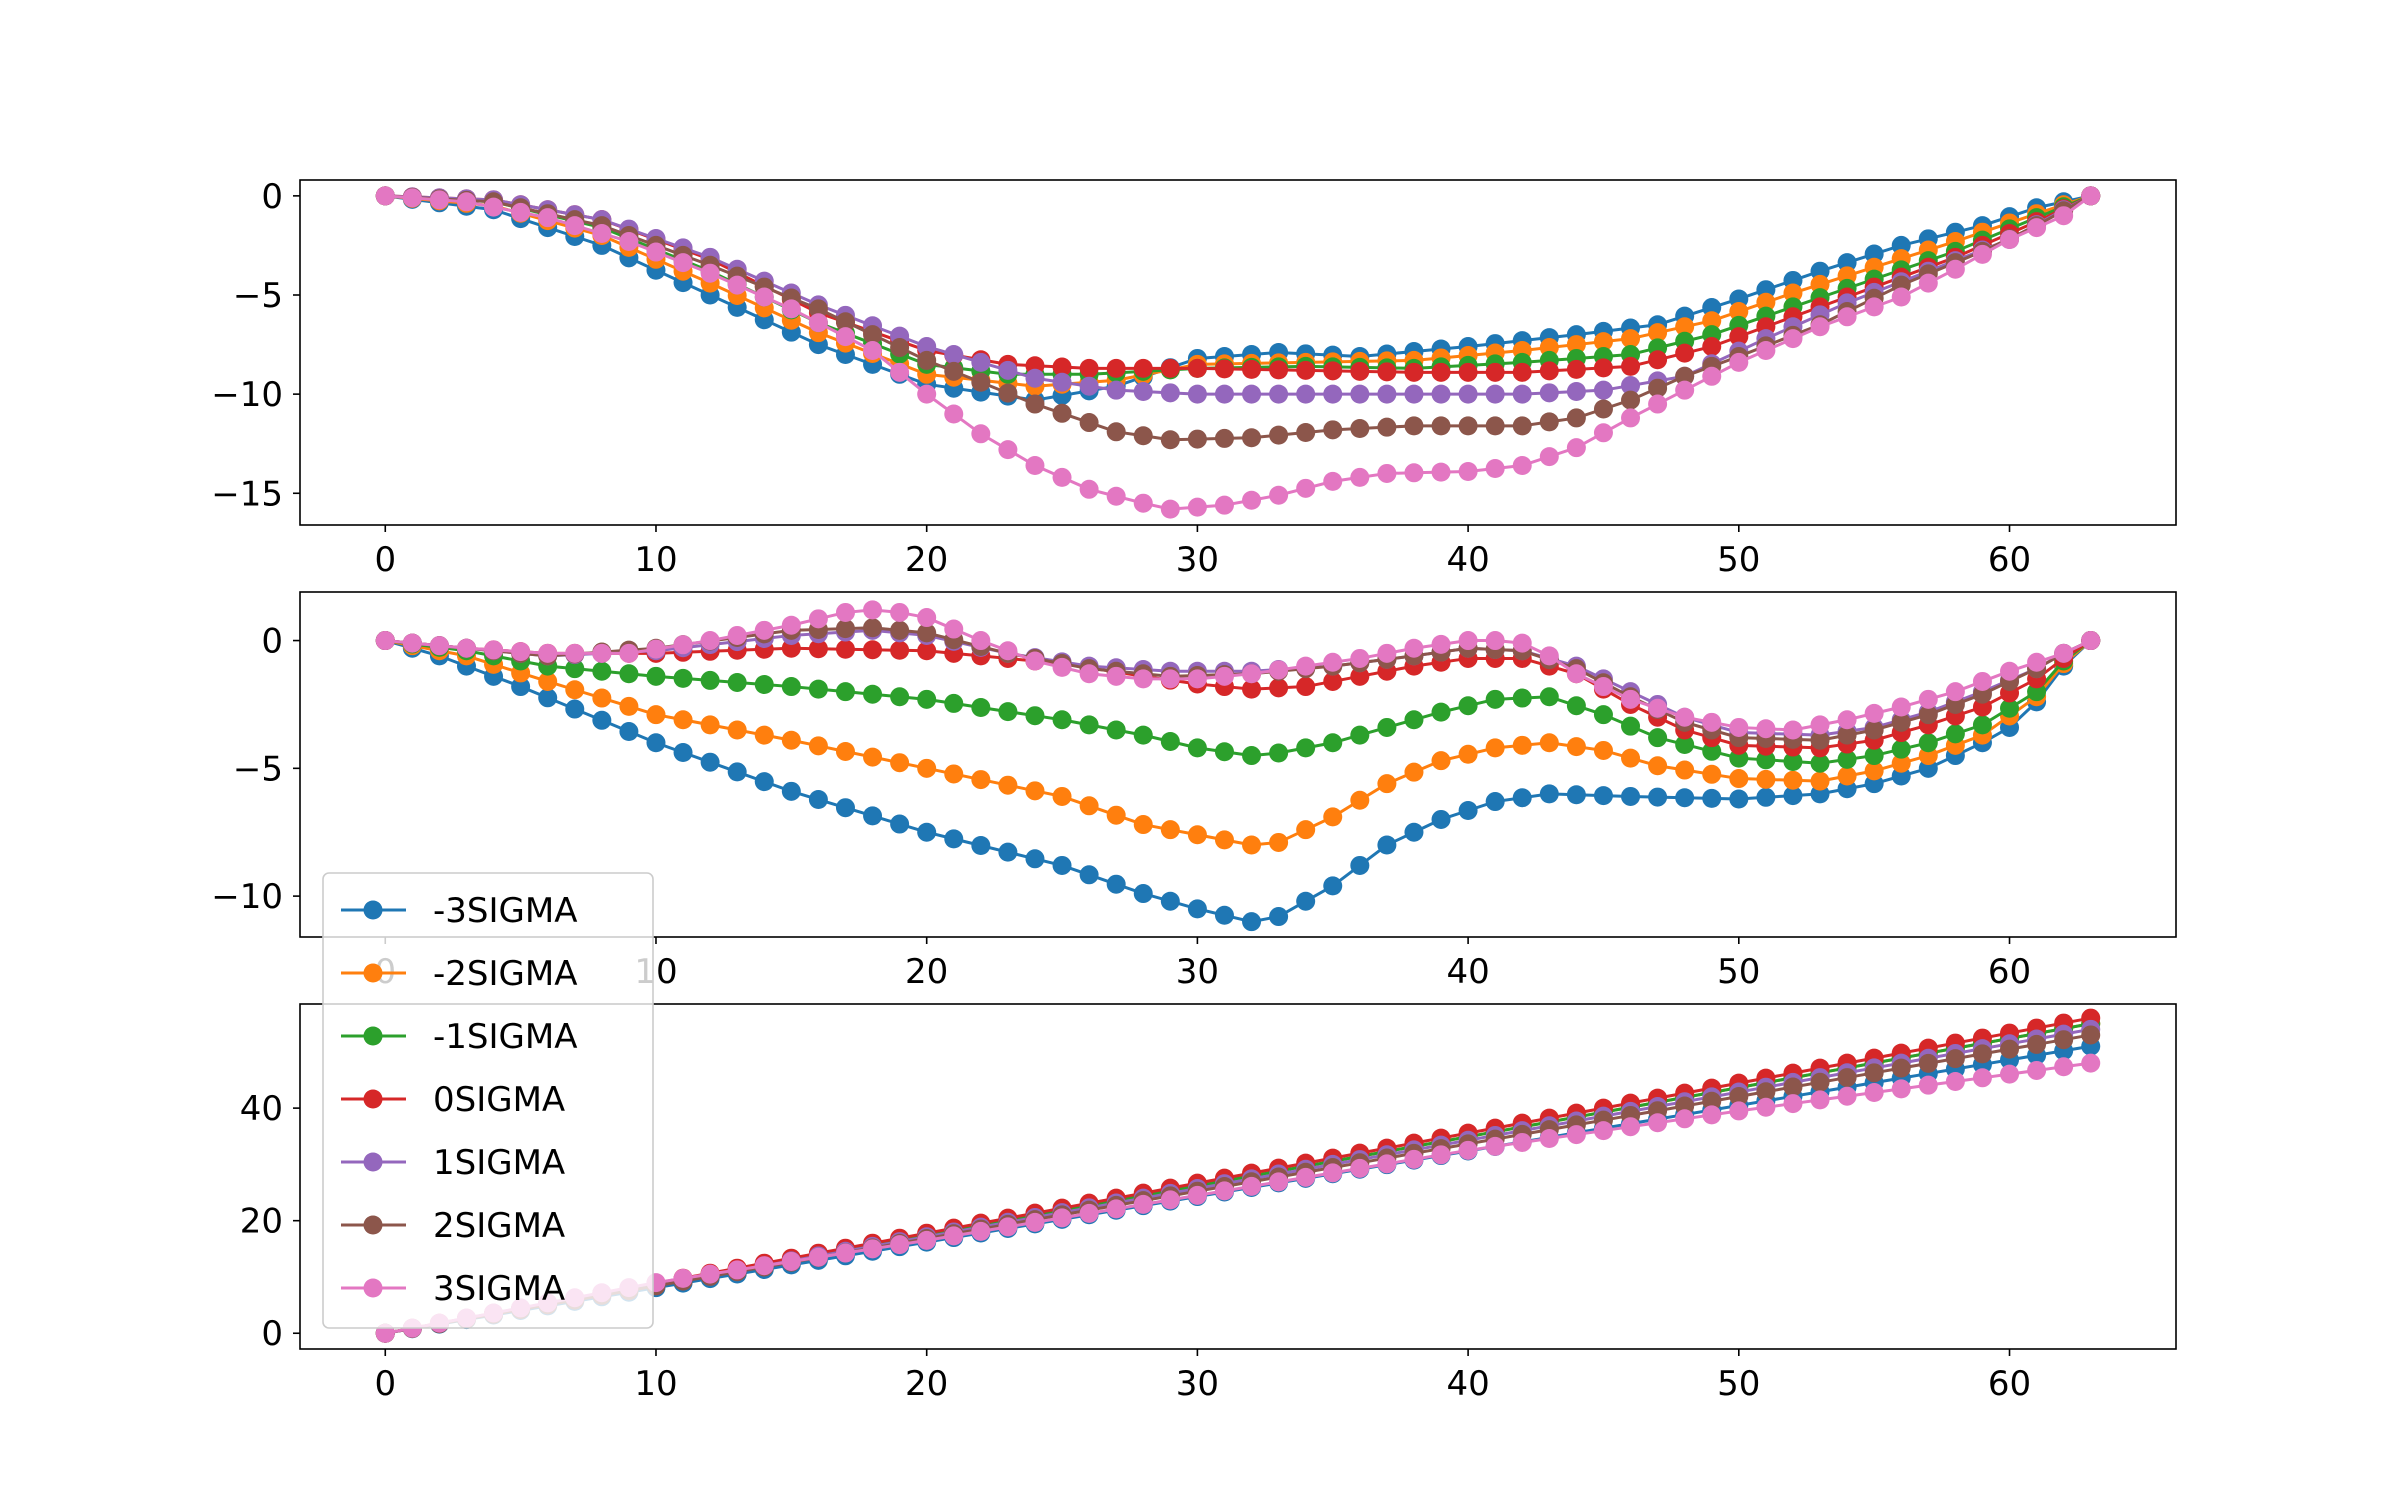  Describe the element at coordinates (2009, 972) in the screenshot. I see `x-tick-label: 60` at that location.